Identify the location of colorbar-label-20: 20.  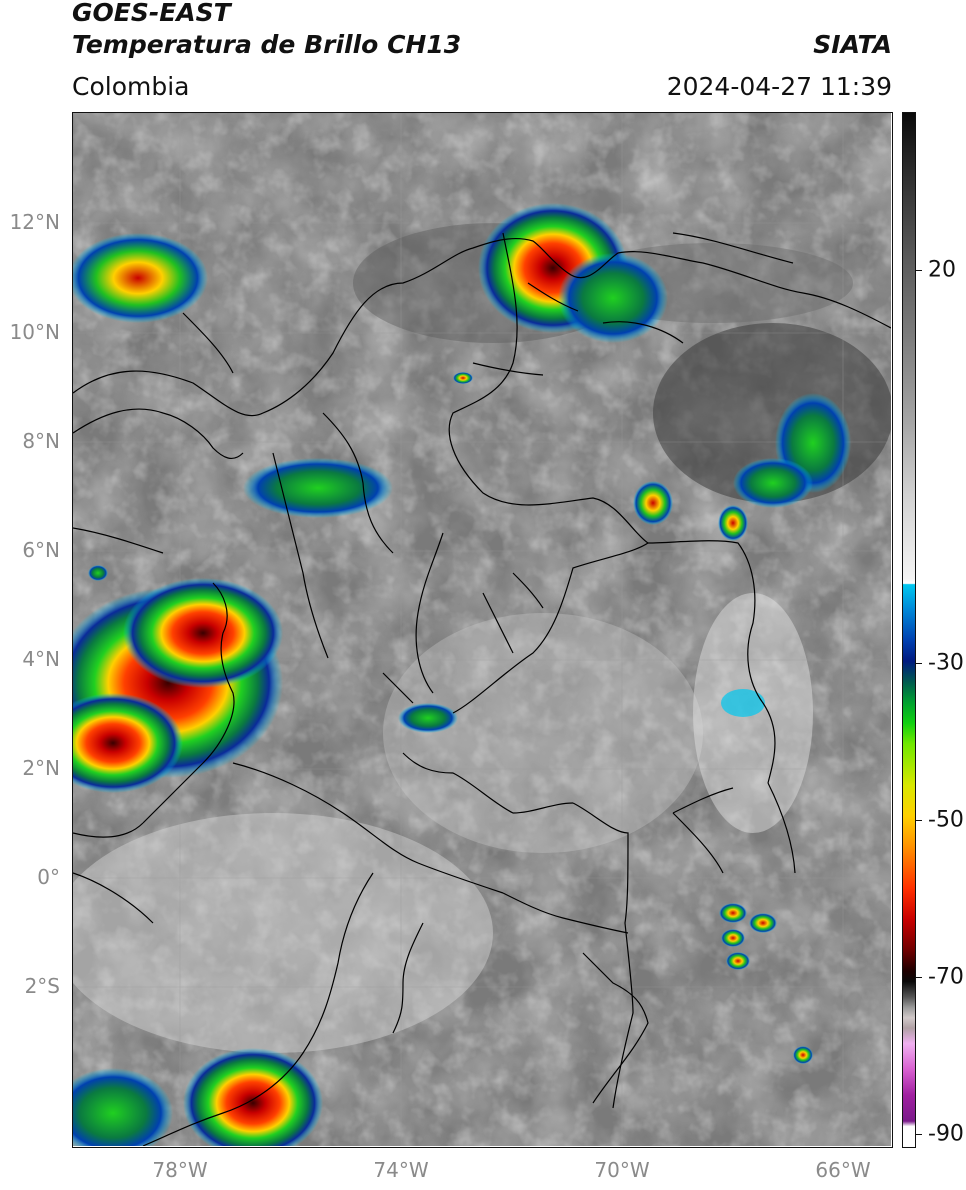
(942, 270).